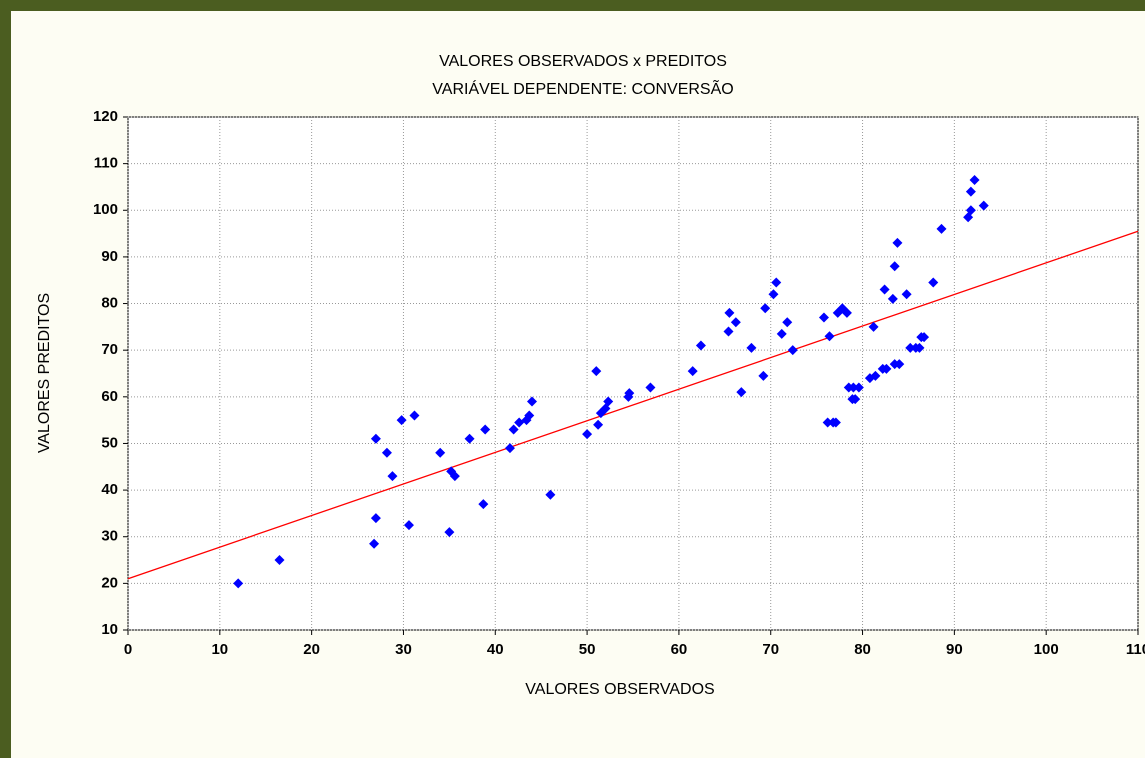  Describe the element at coordinates (954, 649) in the screenshot. I see `x-tick-label: 90` at that location.